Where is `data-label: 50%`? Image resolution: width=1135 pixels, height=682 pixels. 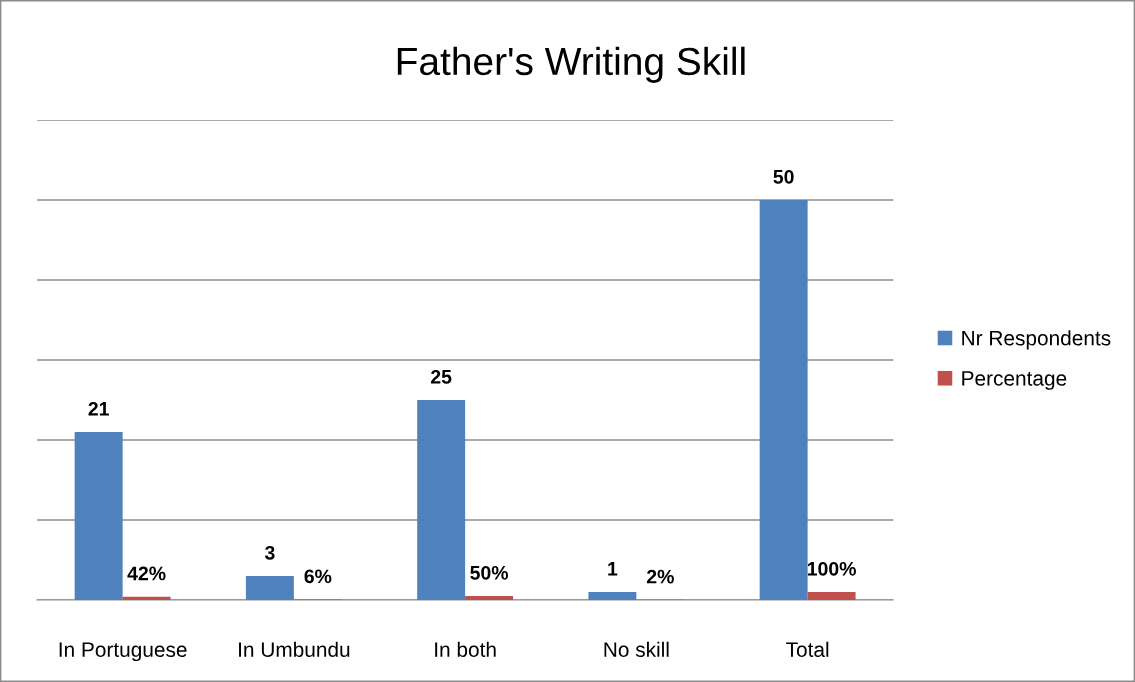
data-label: 50% is located at coordinates (489, 572).